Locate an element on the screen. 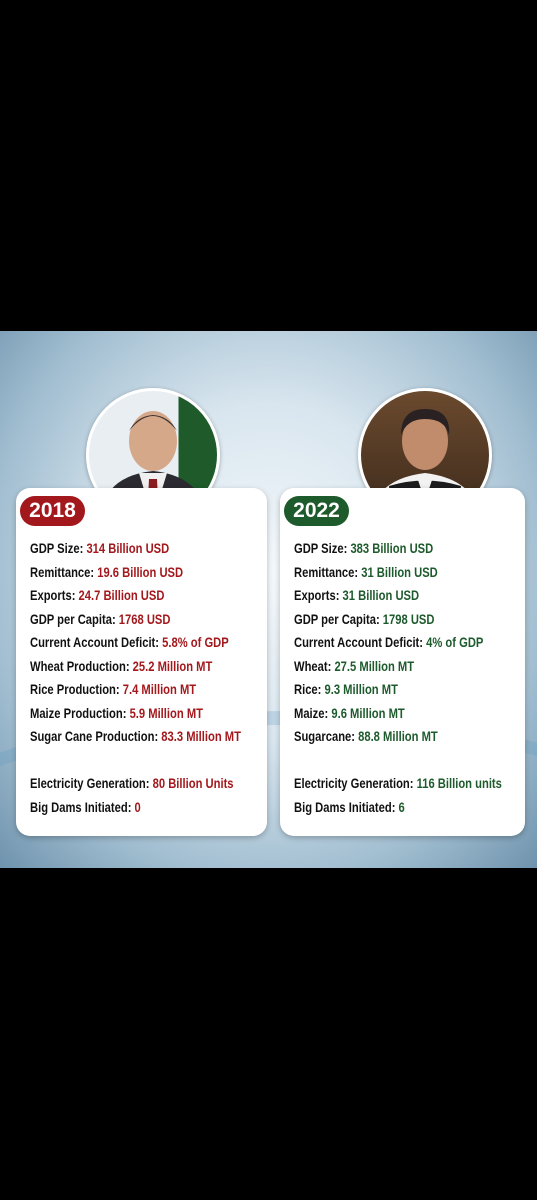 The image size is (537, 1200). year-badge: 2018 is located at coordinates (52, 511).